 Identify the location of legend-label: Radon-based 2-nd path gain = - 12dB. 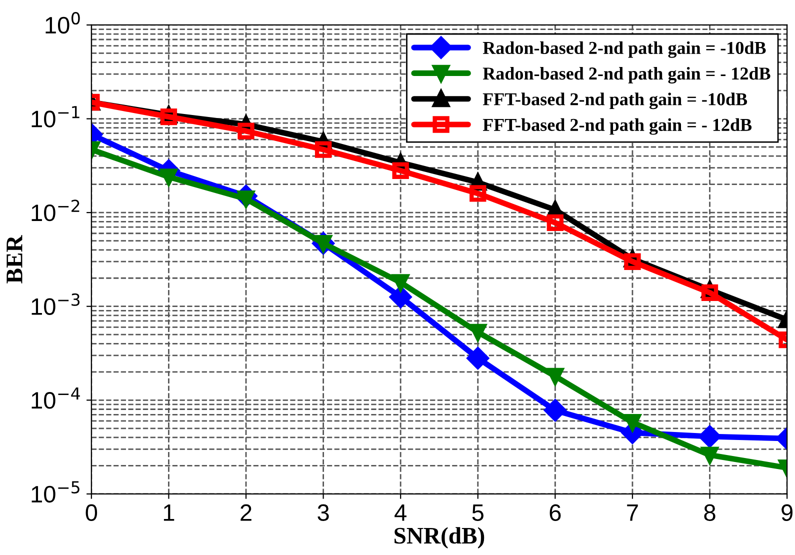
(626, 75).